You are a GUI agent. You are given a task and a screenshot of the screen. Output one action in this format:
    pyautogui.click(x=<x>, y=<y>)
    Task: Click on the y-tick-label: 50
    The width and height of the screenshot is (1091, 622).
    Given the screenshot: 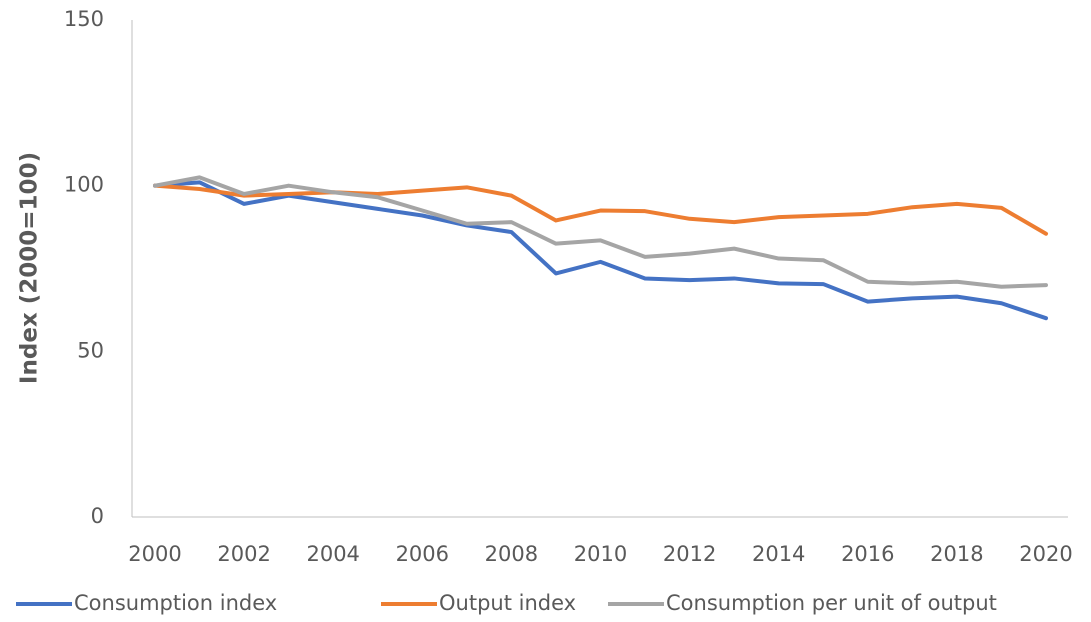 What is the action you would take?
    pyautogui.click(x=90, y=350)
    